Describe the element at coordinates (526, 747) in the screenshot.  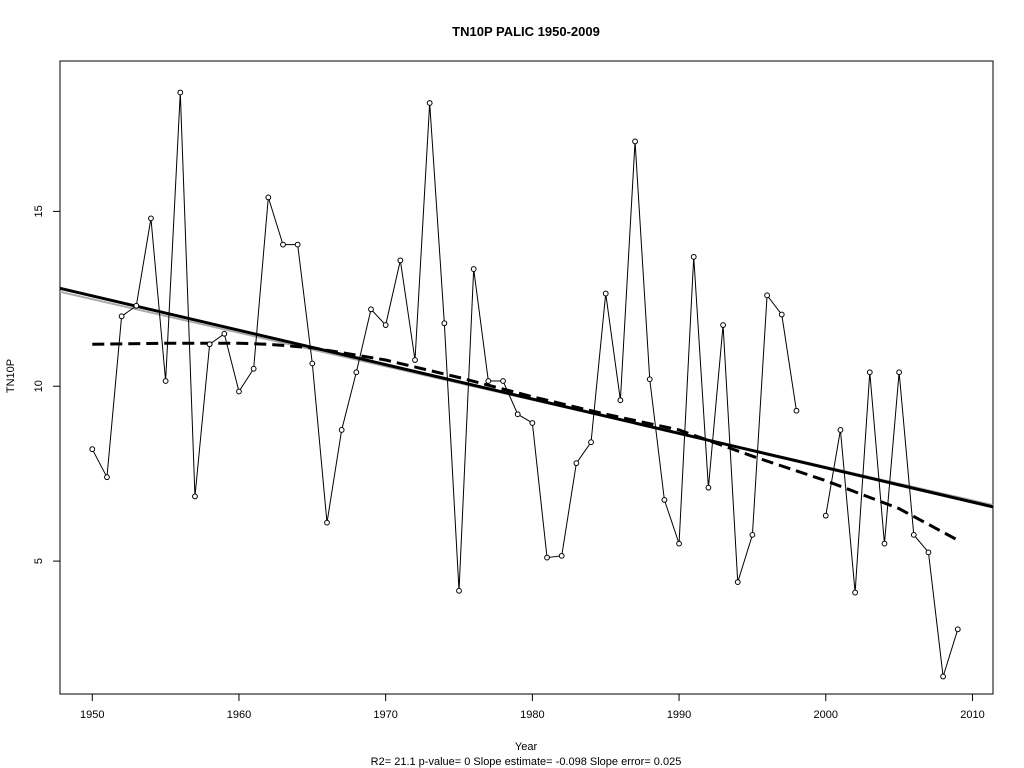
I see `x-axis-label: Year` at that location.